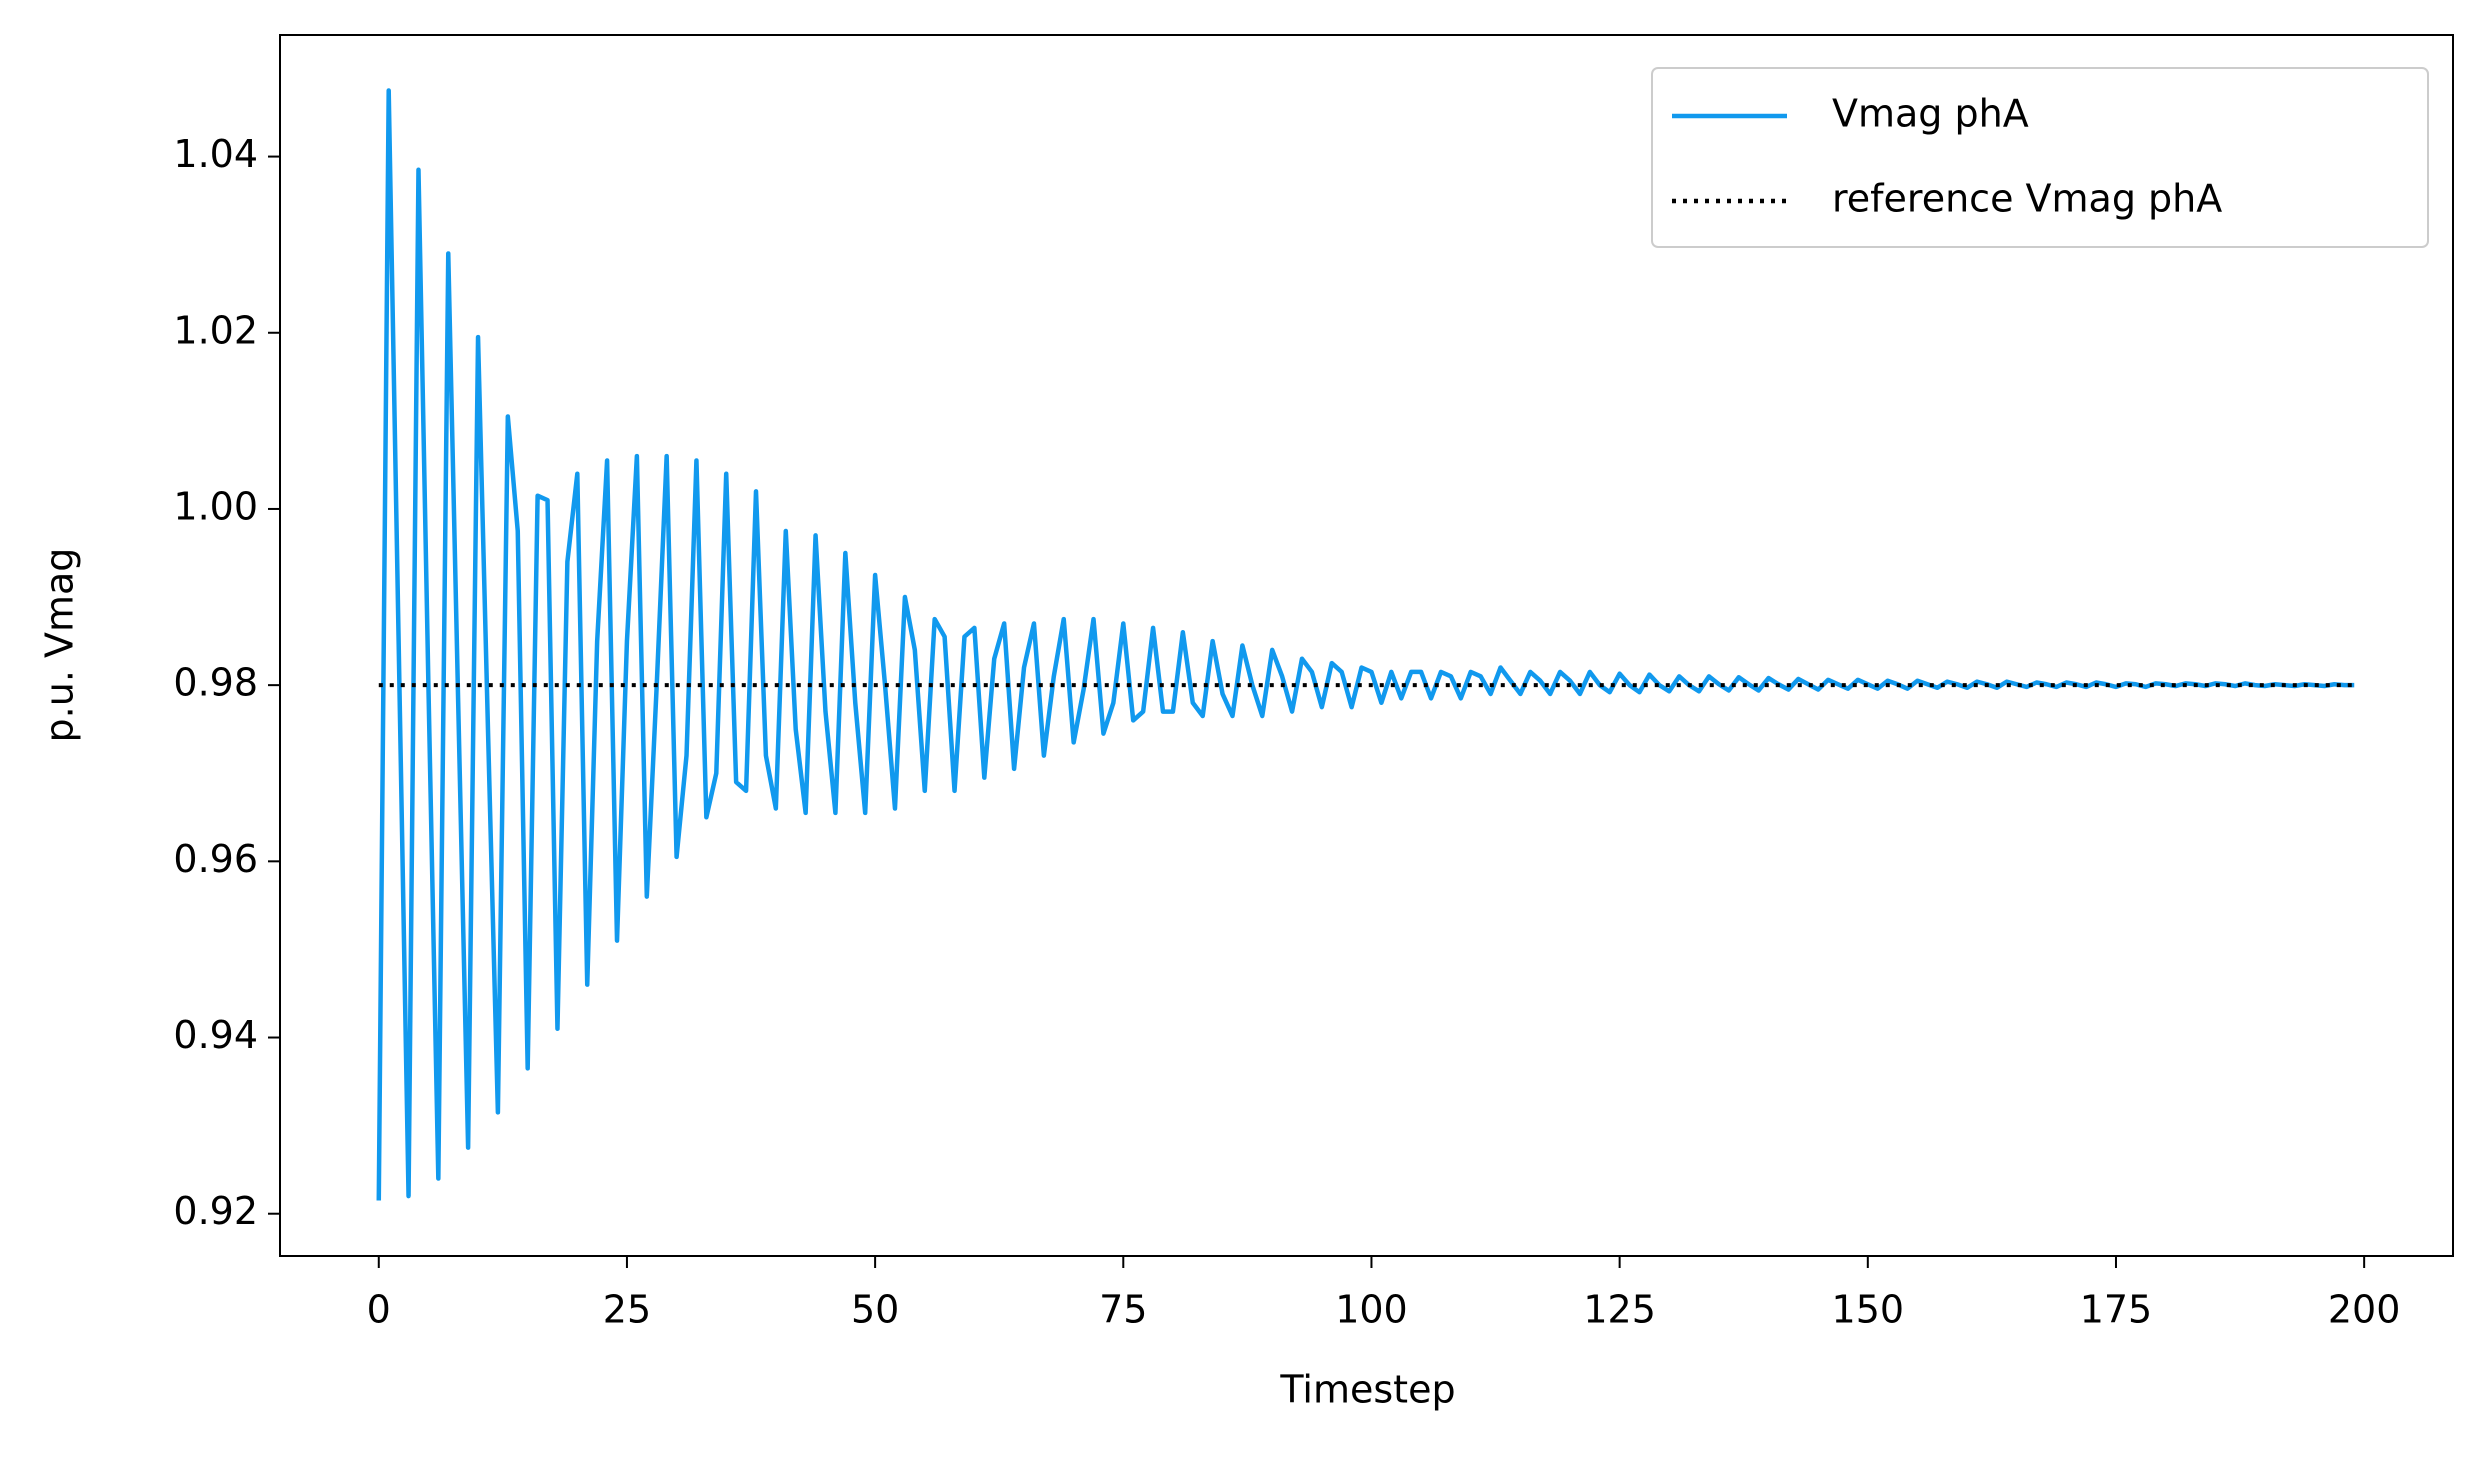 Image resolution: width=2488 pixels, height=1461 pixels. I want to click on x-tick-label: 100, so click(1371, 1310).